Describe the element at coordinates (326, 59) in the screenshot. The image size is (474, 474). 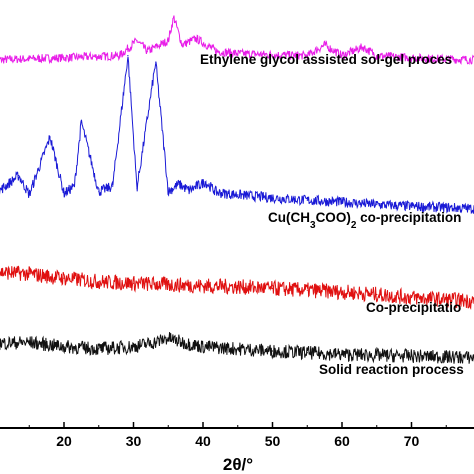
I see `series-1-label: Ethylene glycol assisted sol-gel proces` at that location.